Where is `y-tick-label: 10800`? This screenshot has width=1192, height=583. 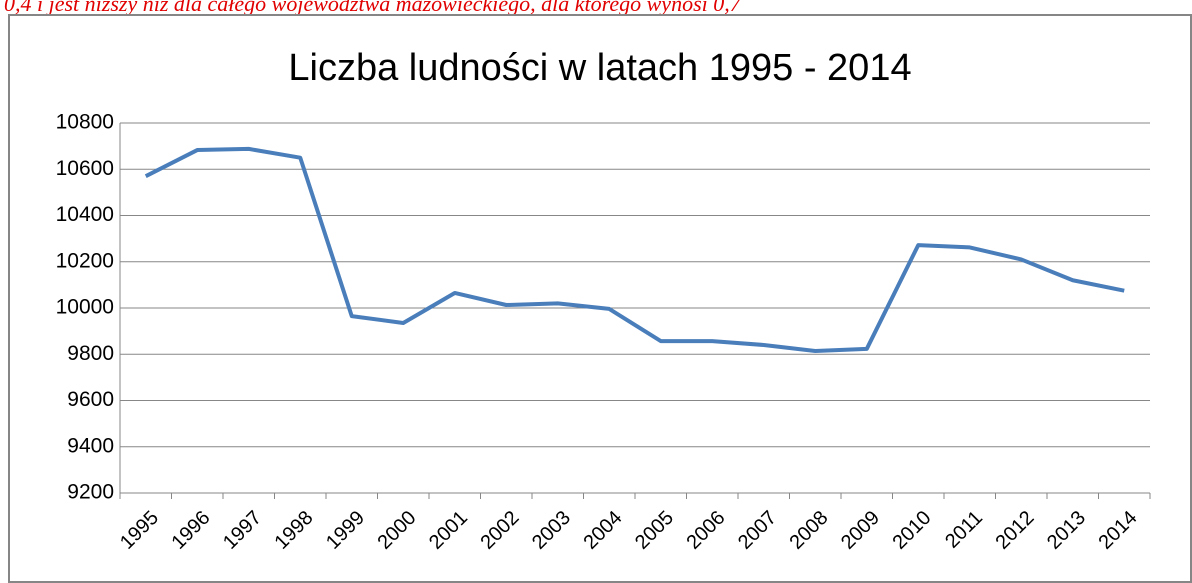 y-tick-label: 10800 is located at coordinates (85, 122).